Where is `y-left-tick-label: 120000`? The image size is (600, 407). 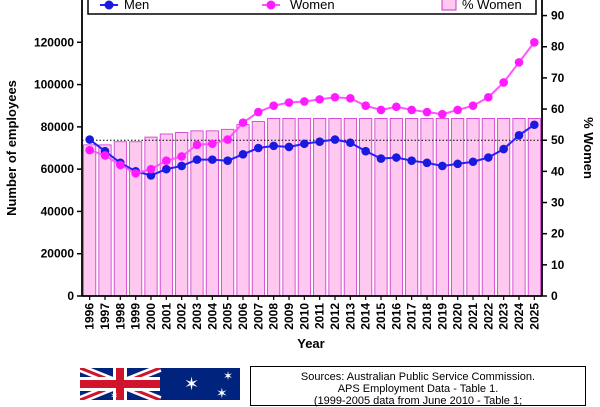 y-left-tick-label: 120000 is located at coordinates (54, 42).